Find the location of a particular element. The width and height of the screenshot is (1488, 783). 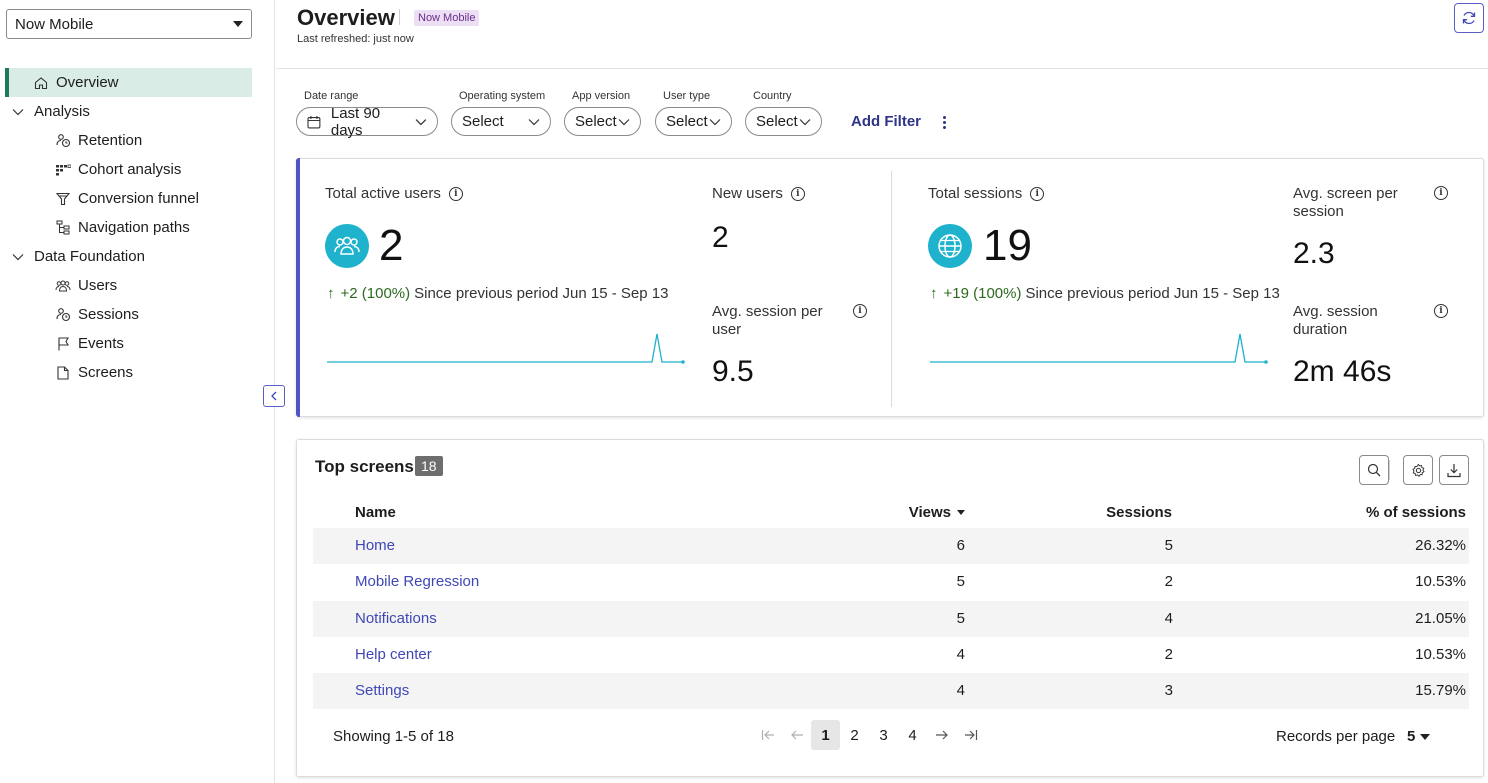

total-active-users-value: 2 is located at coordinates (391, 245).